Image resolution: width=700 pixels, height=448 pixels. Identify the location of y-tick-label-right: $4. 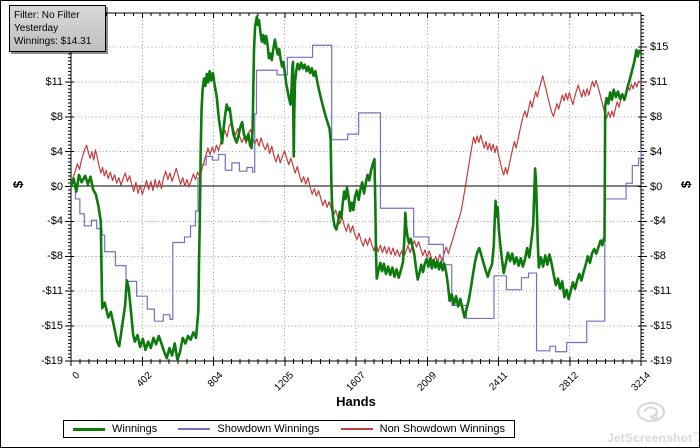
(656, 151).